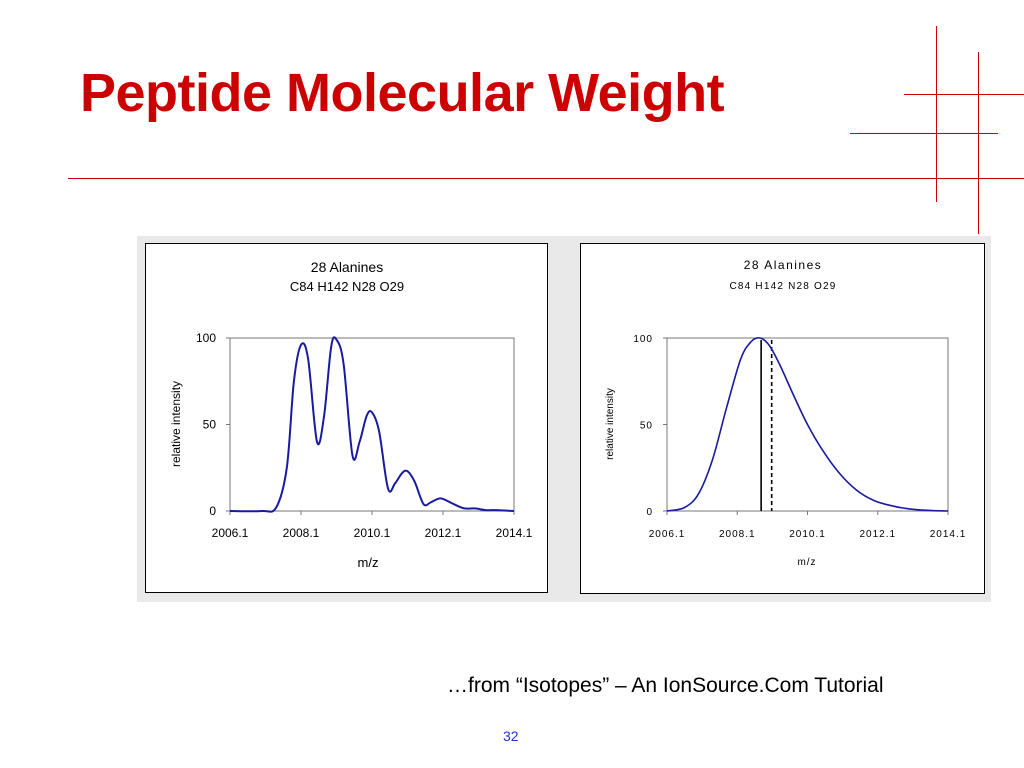 Image resolution: width=1024 pixels, height=768 pixels. I want to click on chart-1-xtick-label: 2006.1, so click(230, 533).